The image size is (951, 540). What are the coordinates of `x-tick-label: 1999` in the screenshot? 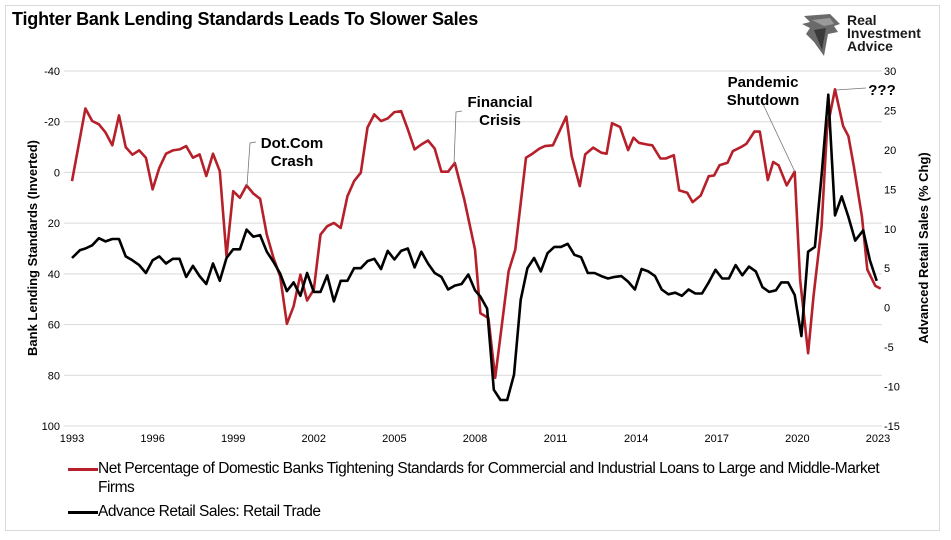 It's located at (233, 439).